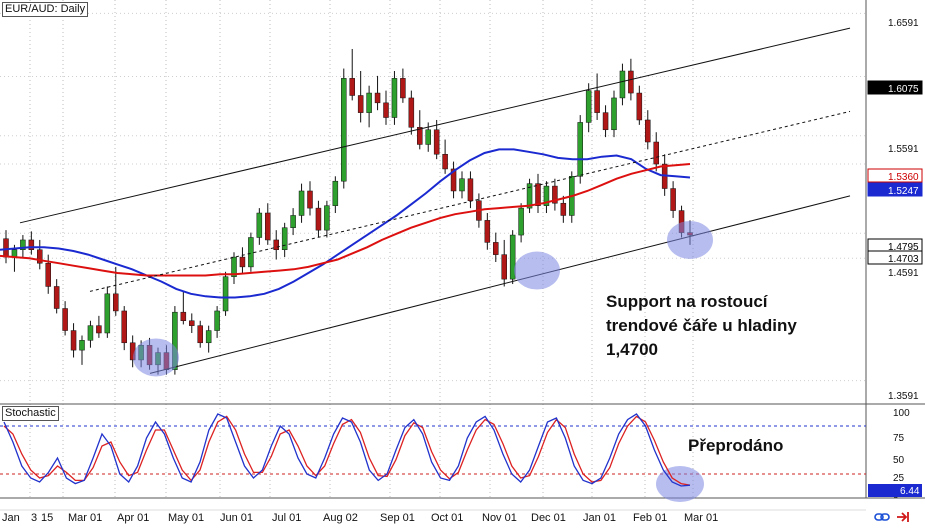 The width and height of the screenshot is (925, 530). What do you see at coordinates (903, 149) in the screenshot?
I see `price-tick-label-2: 1.5591` at bounding box center [903, 149].